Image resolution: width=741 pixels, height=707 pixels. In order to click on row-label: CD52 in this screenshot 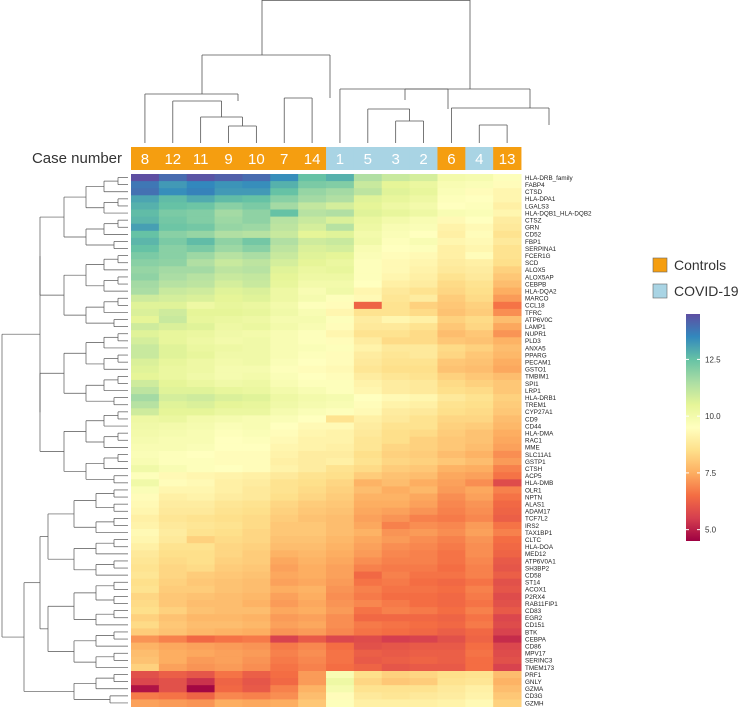, I will do `click(533, 235)`.